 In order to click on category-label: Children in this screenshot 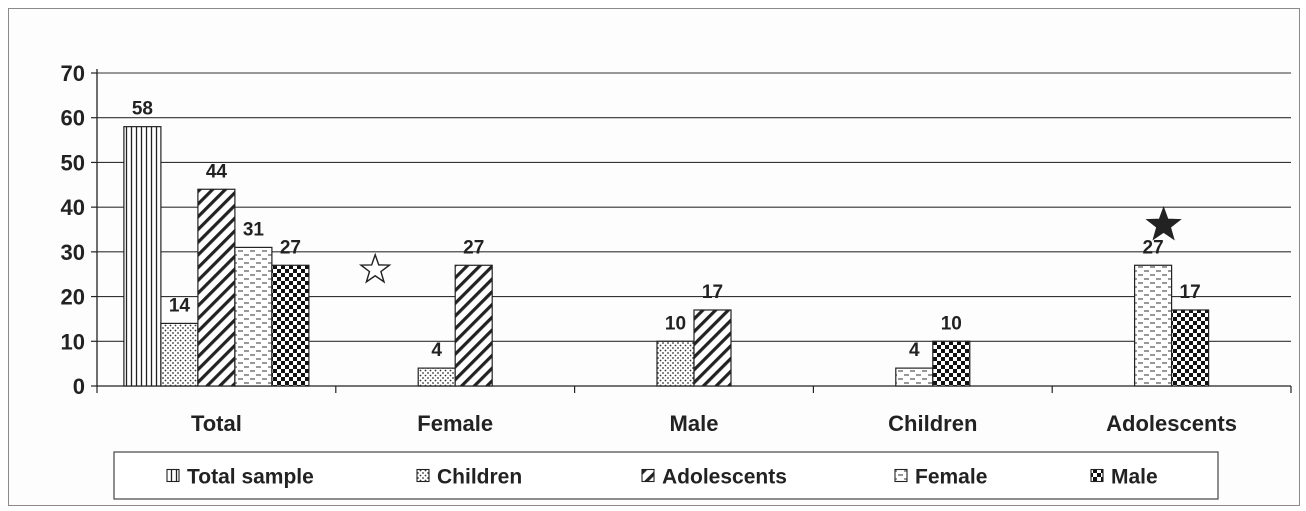, I will do `click(932, 423)`.